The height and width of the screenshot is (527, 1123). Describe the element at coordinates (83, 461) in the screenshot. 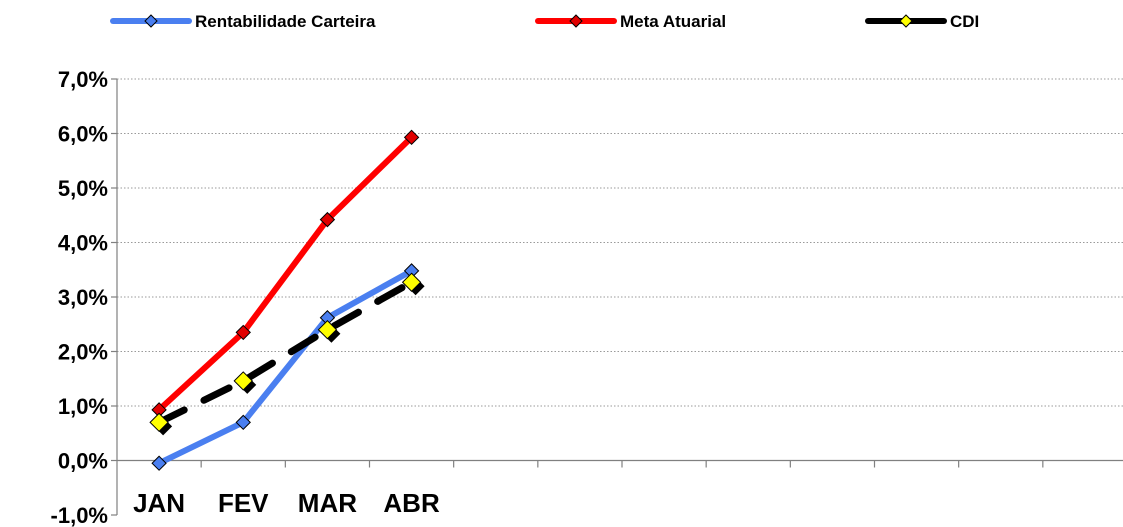

I see `y-tick-label: 0,0%` at that location.